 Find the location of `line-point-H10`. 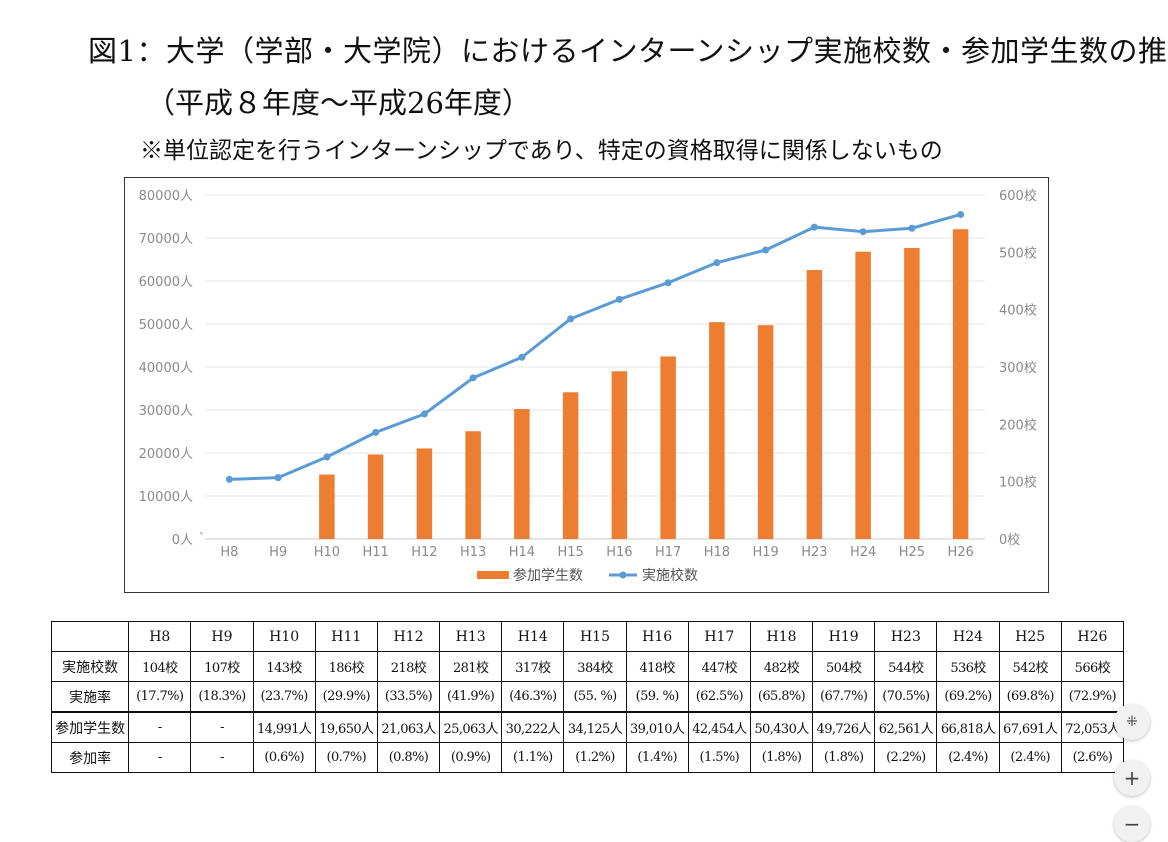

line-point-H10 is located at coordinates (327, 457).